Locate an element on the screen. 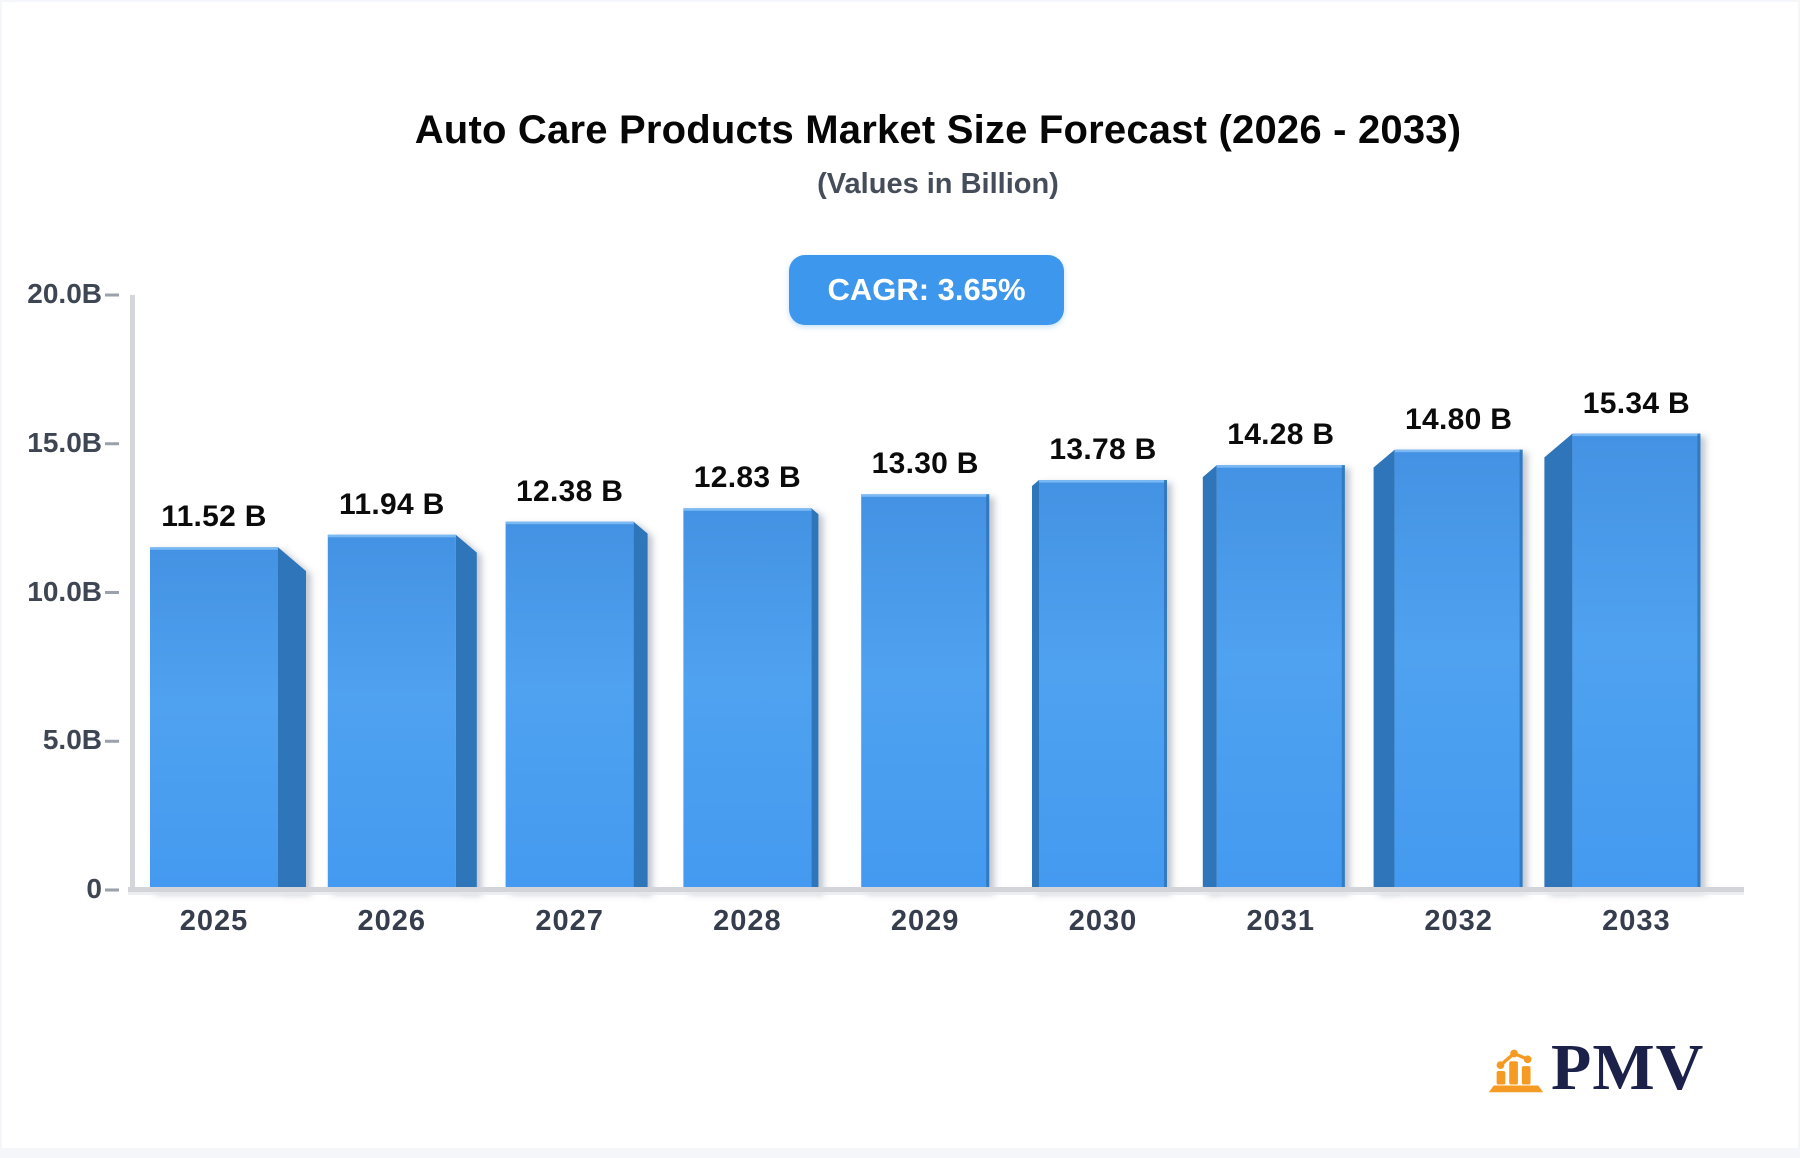 The width and height of the screenshot is (1800, 1158). cagr-badge: CAGR: 3.65% is located at coordinates (926, 290).